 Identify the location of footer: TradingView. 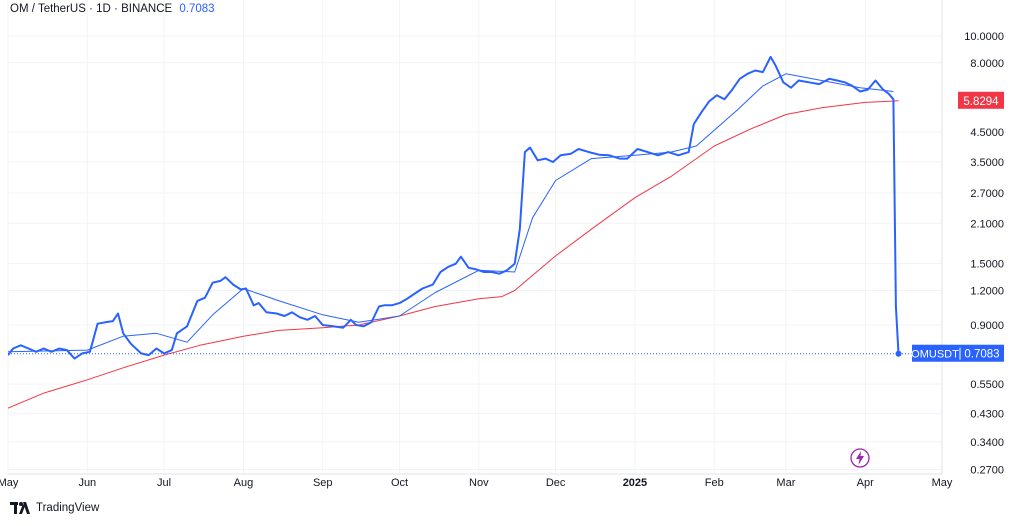
(54, 508).